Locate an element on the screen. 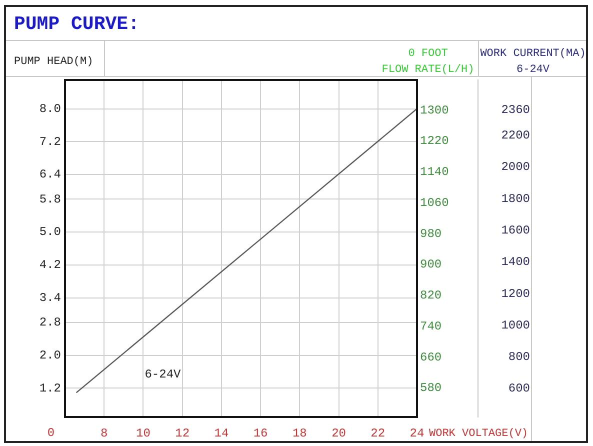 Image resolution: width=593 pixels, height=446 pixels. x-tick-label: 24 is located at coordinates (417, 433).